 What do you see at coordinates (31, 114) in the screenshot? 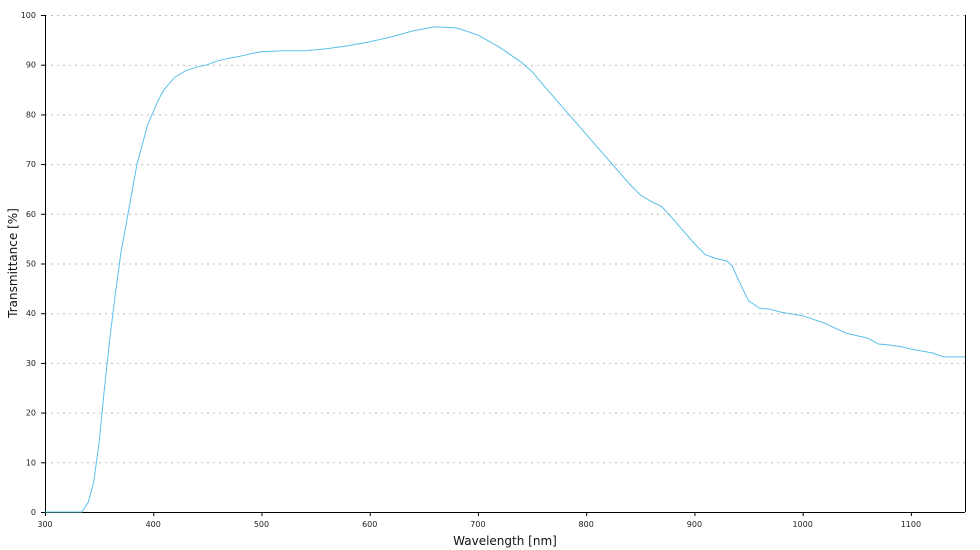
I see `y-tick-label: 80` at bounding box center [31, 114].